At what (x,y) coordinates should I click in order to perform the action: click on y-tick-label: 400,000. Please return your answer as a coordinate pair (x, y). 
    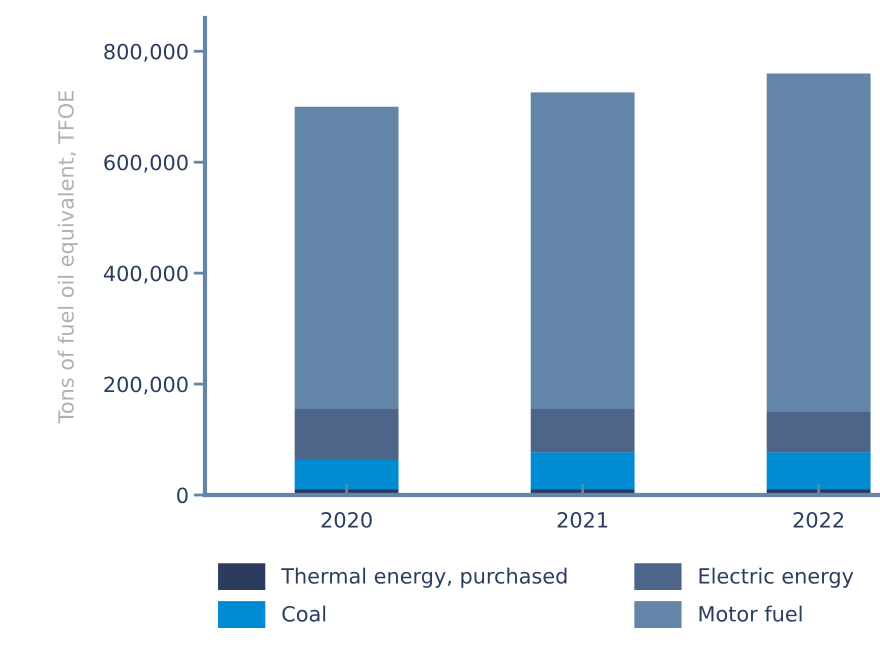
    Looking at the image, I should click on (146, 275).